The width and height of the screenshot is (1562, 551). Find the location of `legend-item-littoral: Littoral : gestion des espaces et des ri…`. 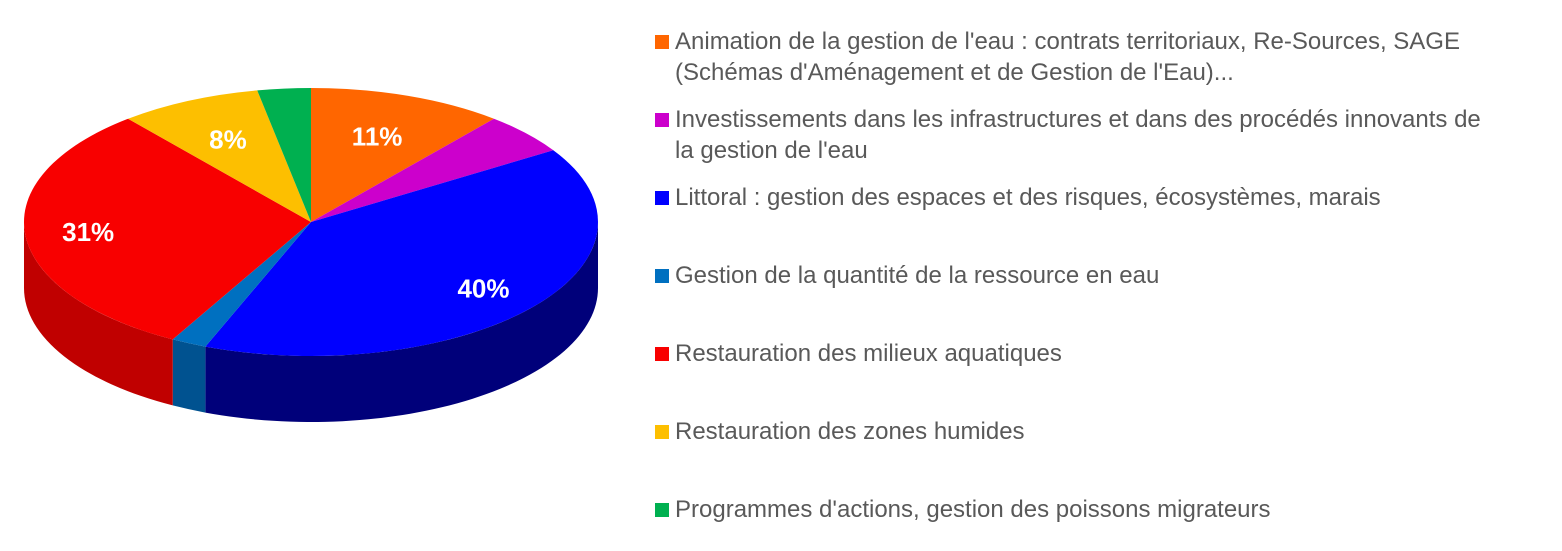

legend-item-littoral: Littoral : gestion des espaces et des ri… is located at coordinates (1018, 197).